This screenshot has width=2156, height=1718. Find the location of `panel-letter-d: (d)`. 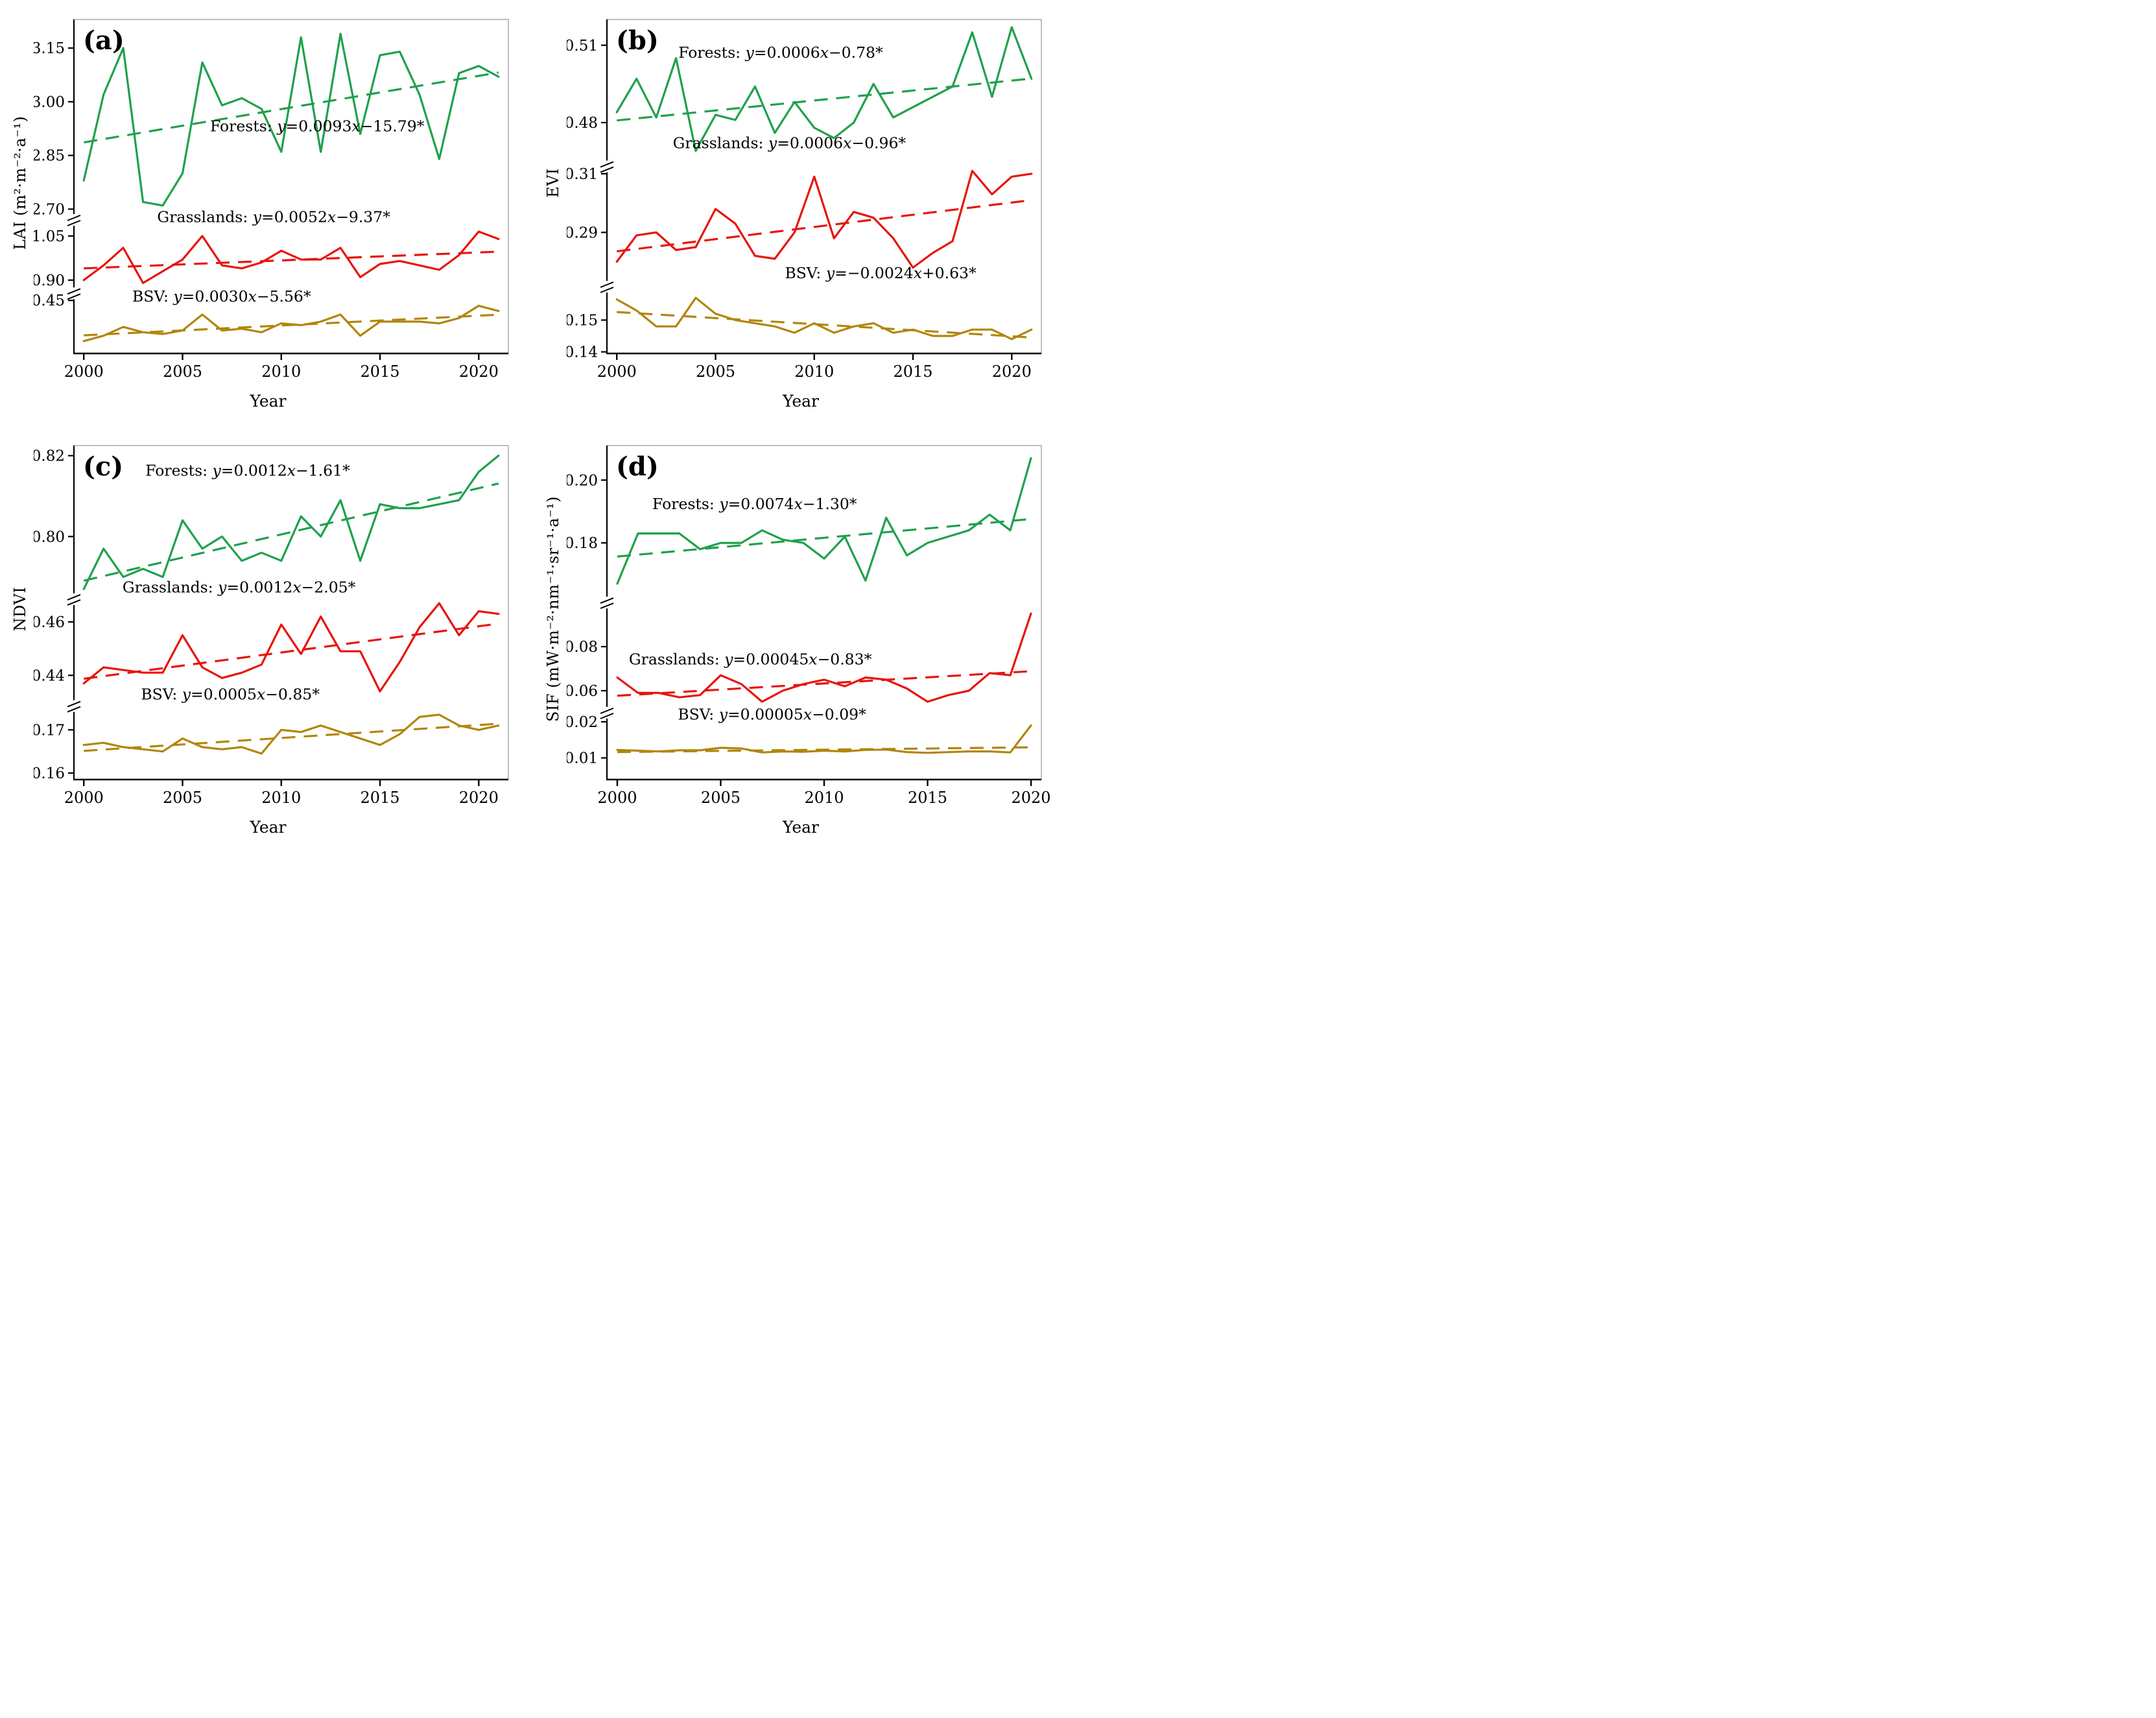

panel-letter-d: (d) is located at coordinates (637, 466).